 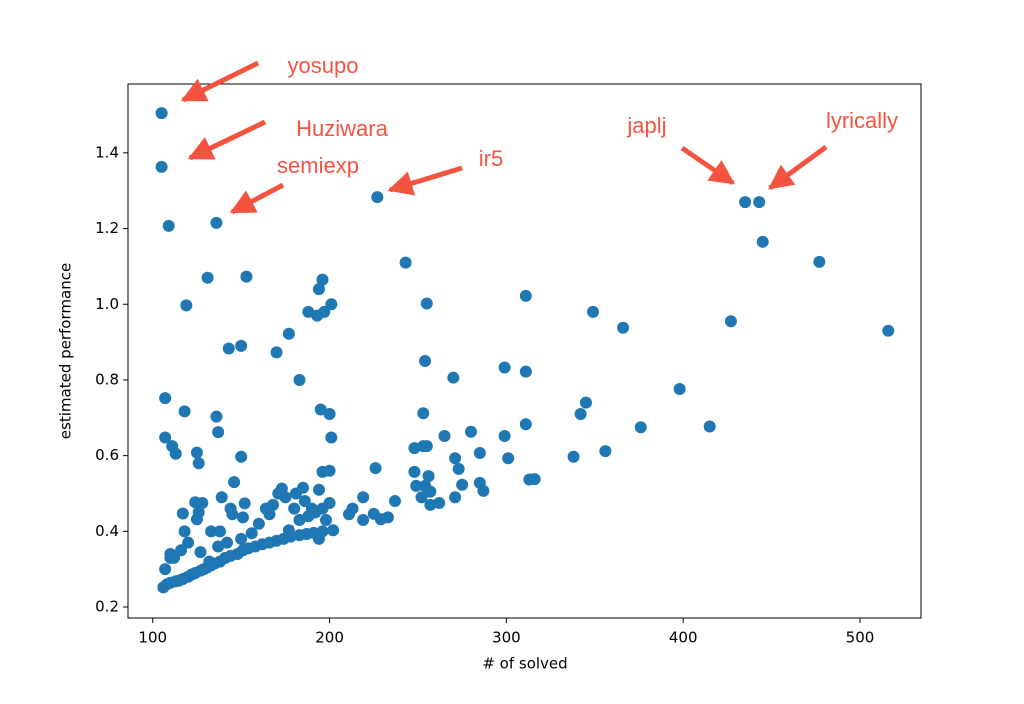 I want to click on y-tick-label: 1.2, so click(x=107, y=228).